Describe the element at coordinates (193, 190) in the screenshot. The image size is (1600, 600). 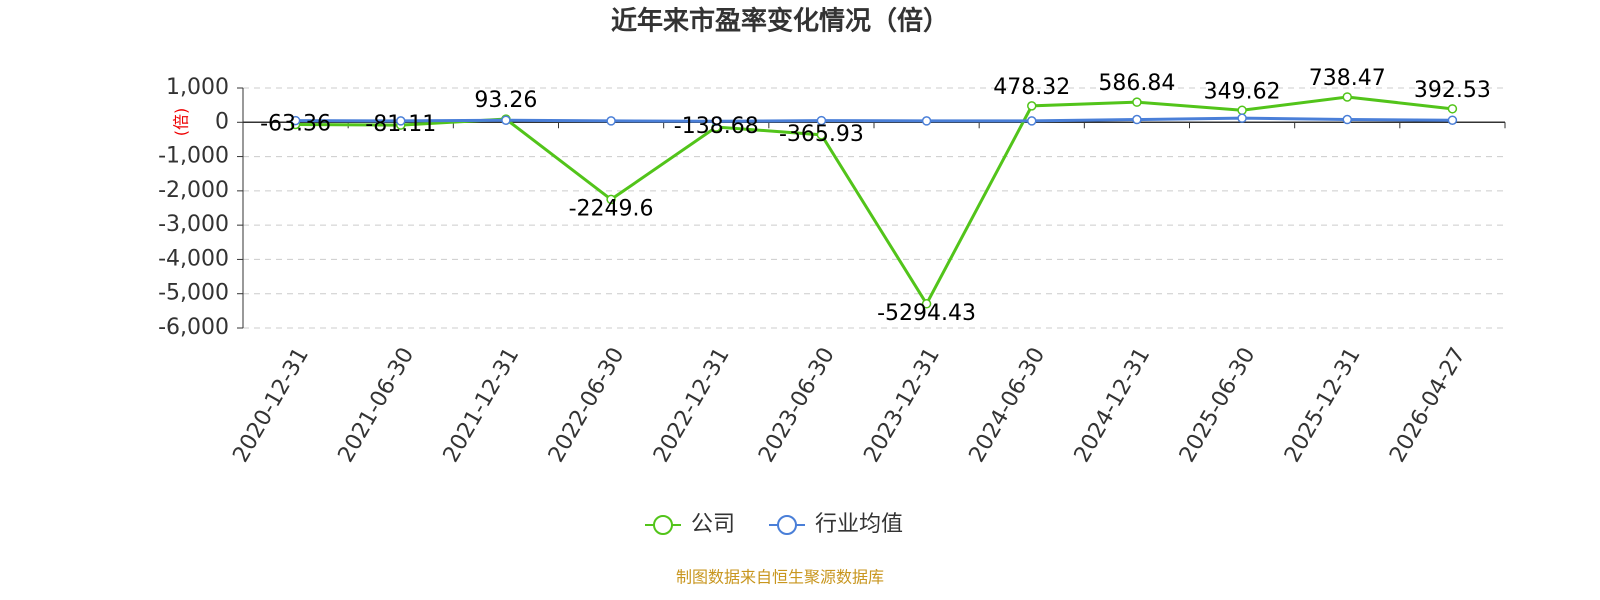
I see `y-tick-label: -2,000` at that location.